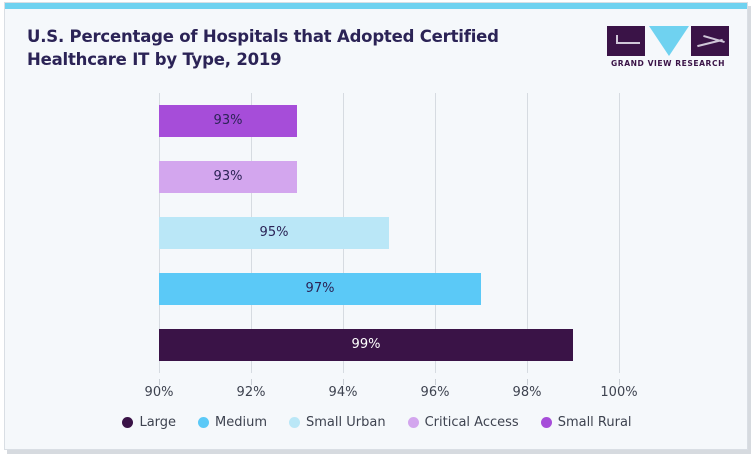 Image resolution: width=756 pixels, height=458 pixels. What do you see at coordinates (241, 422) in the screenshot?
I see `legend-label: Medium` at bounding box center [241, 422].